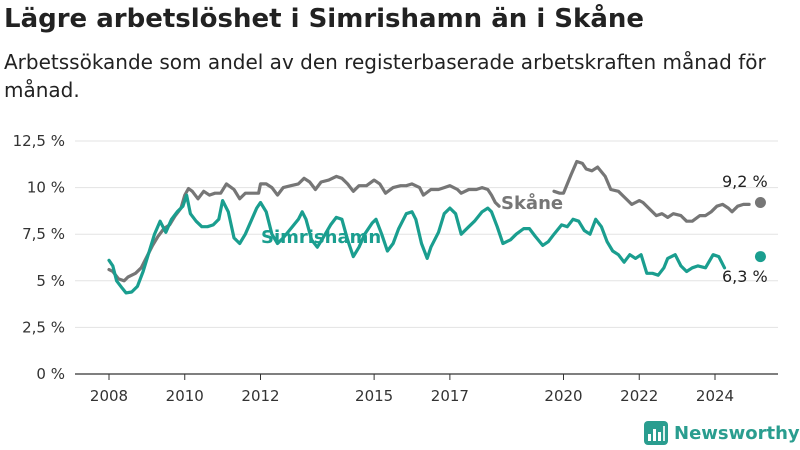 Image resolution: width=800 pixels, height=450 pixels. What do you see at coordinates (43, 234) in the screenshot?
I see `y-tick-label: 7,5 %` at bounding box center [43, 234].